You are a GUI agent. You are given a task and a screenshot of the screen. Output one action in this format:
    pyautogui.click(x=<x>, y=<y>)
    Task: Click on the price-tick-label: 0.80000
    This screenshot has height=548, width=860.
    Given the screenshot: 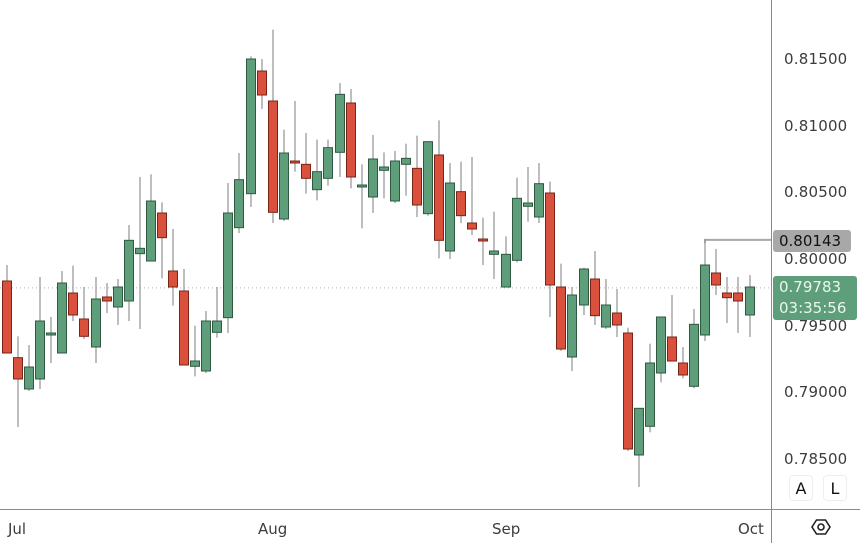 What is the action you would take?
    pyautogui.click(x=816, y=259)
    